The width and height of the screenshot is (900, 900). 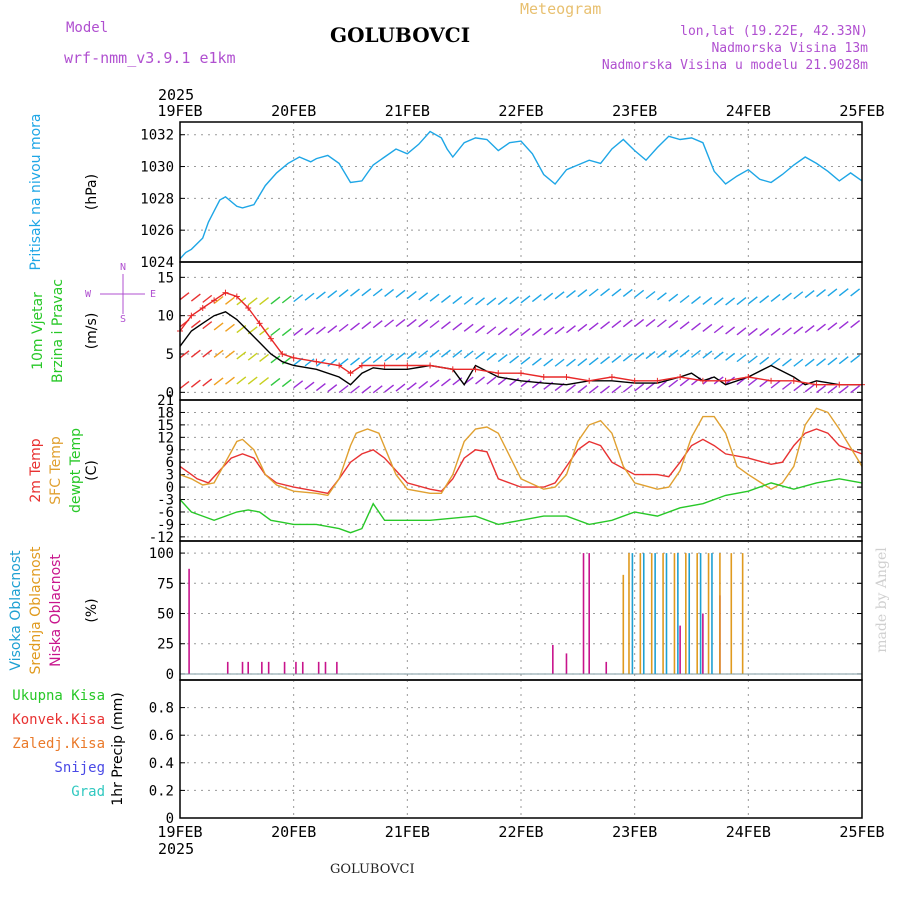 What do you see at coordinates (165, 513) in the screenshot?
I see `y-tick-label: -6` at bounding box center [165, 513].